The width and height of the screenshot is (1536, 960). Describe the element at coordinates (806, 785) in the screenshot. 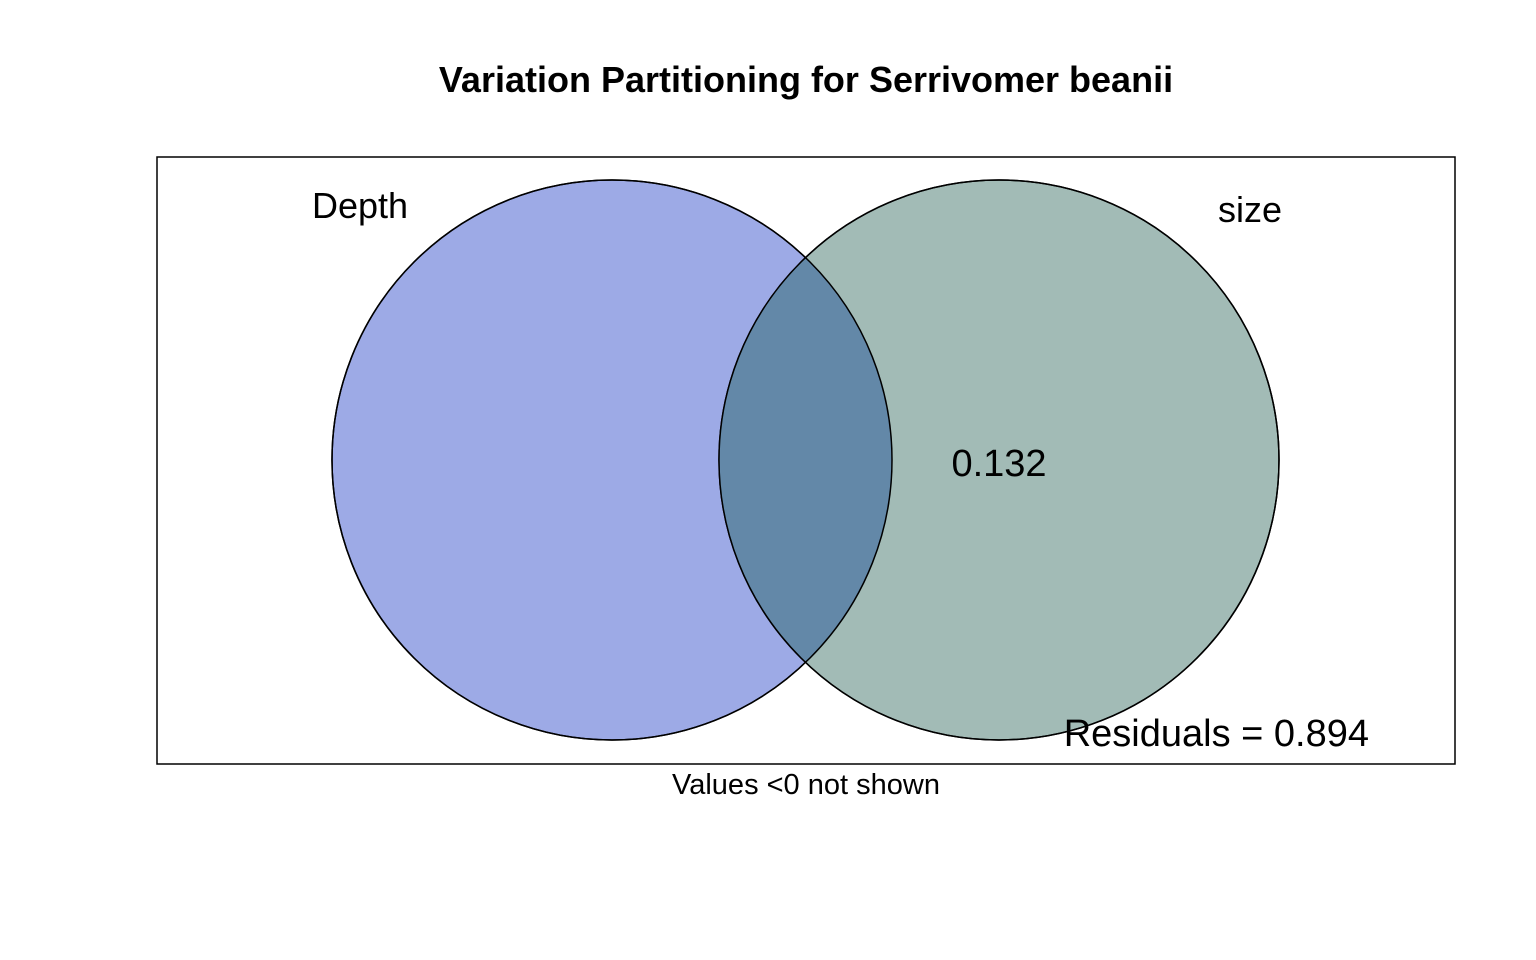

I see `footnote: Values <0 not shown` at that location.